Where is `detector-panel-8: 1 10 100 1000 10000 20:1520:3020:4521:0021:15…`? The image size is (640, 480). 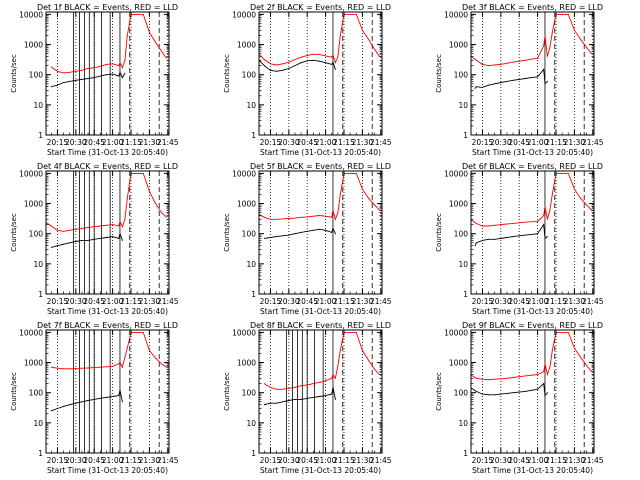
detector-panel-8: 1 10 100 1000 10000 20:1520:3020:4521:0021:15… is located at coordinates (307, 398).